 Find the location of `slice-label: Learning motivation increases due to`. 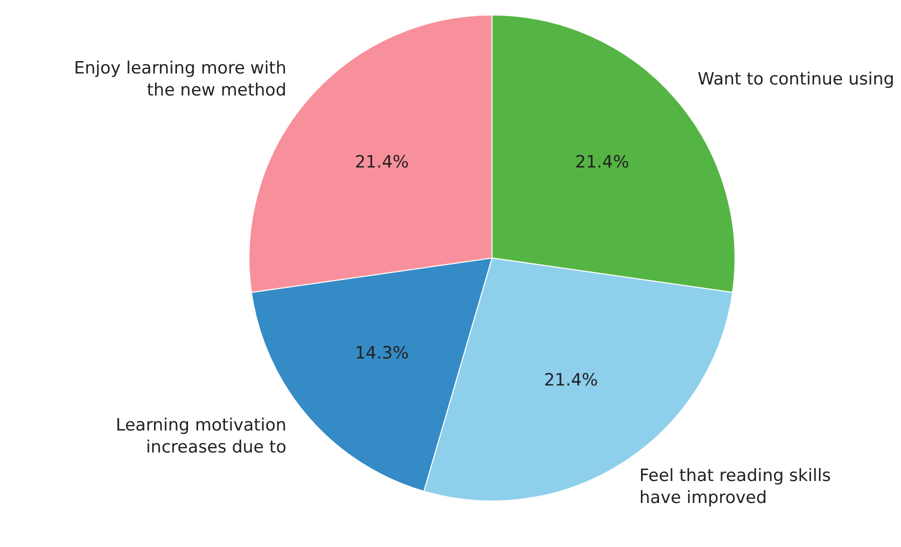

slice-label: Learning motivation increases due to is located at coordinates (201, 436).